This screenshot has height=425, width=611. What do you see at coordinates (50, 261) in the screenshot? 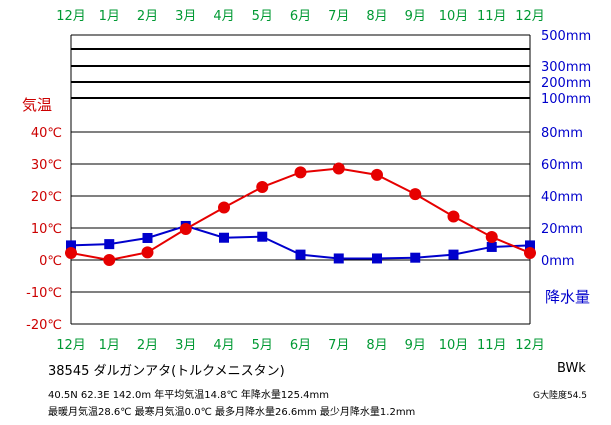
I see `temperature-tick-label: 0℃` at bounding box center [50, 261].